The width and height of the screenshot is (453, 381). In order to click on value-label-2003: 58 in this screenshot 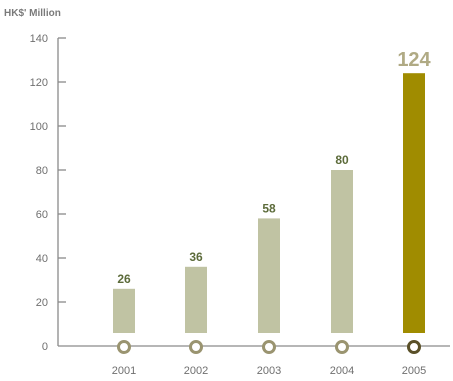, I will do `click(269, 208)`.